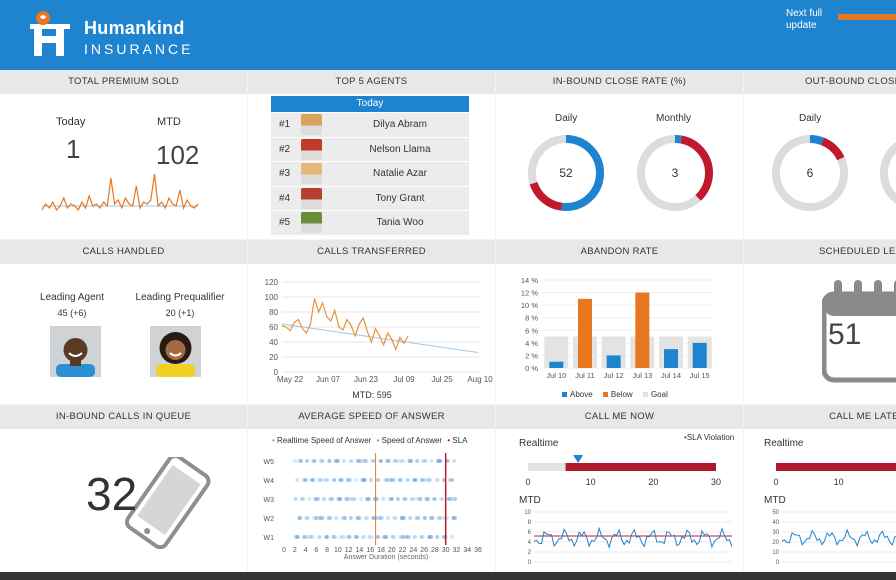 This screenshot has height=580, width=896. Describe the element at coordinates (71, 122) in the screenshot. I see `today-label: Today` at that location.